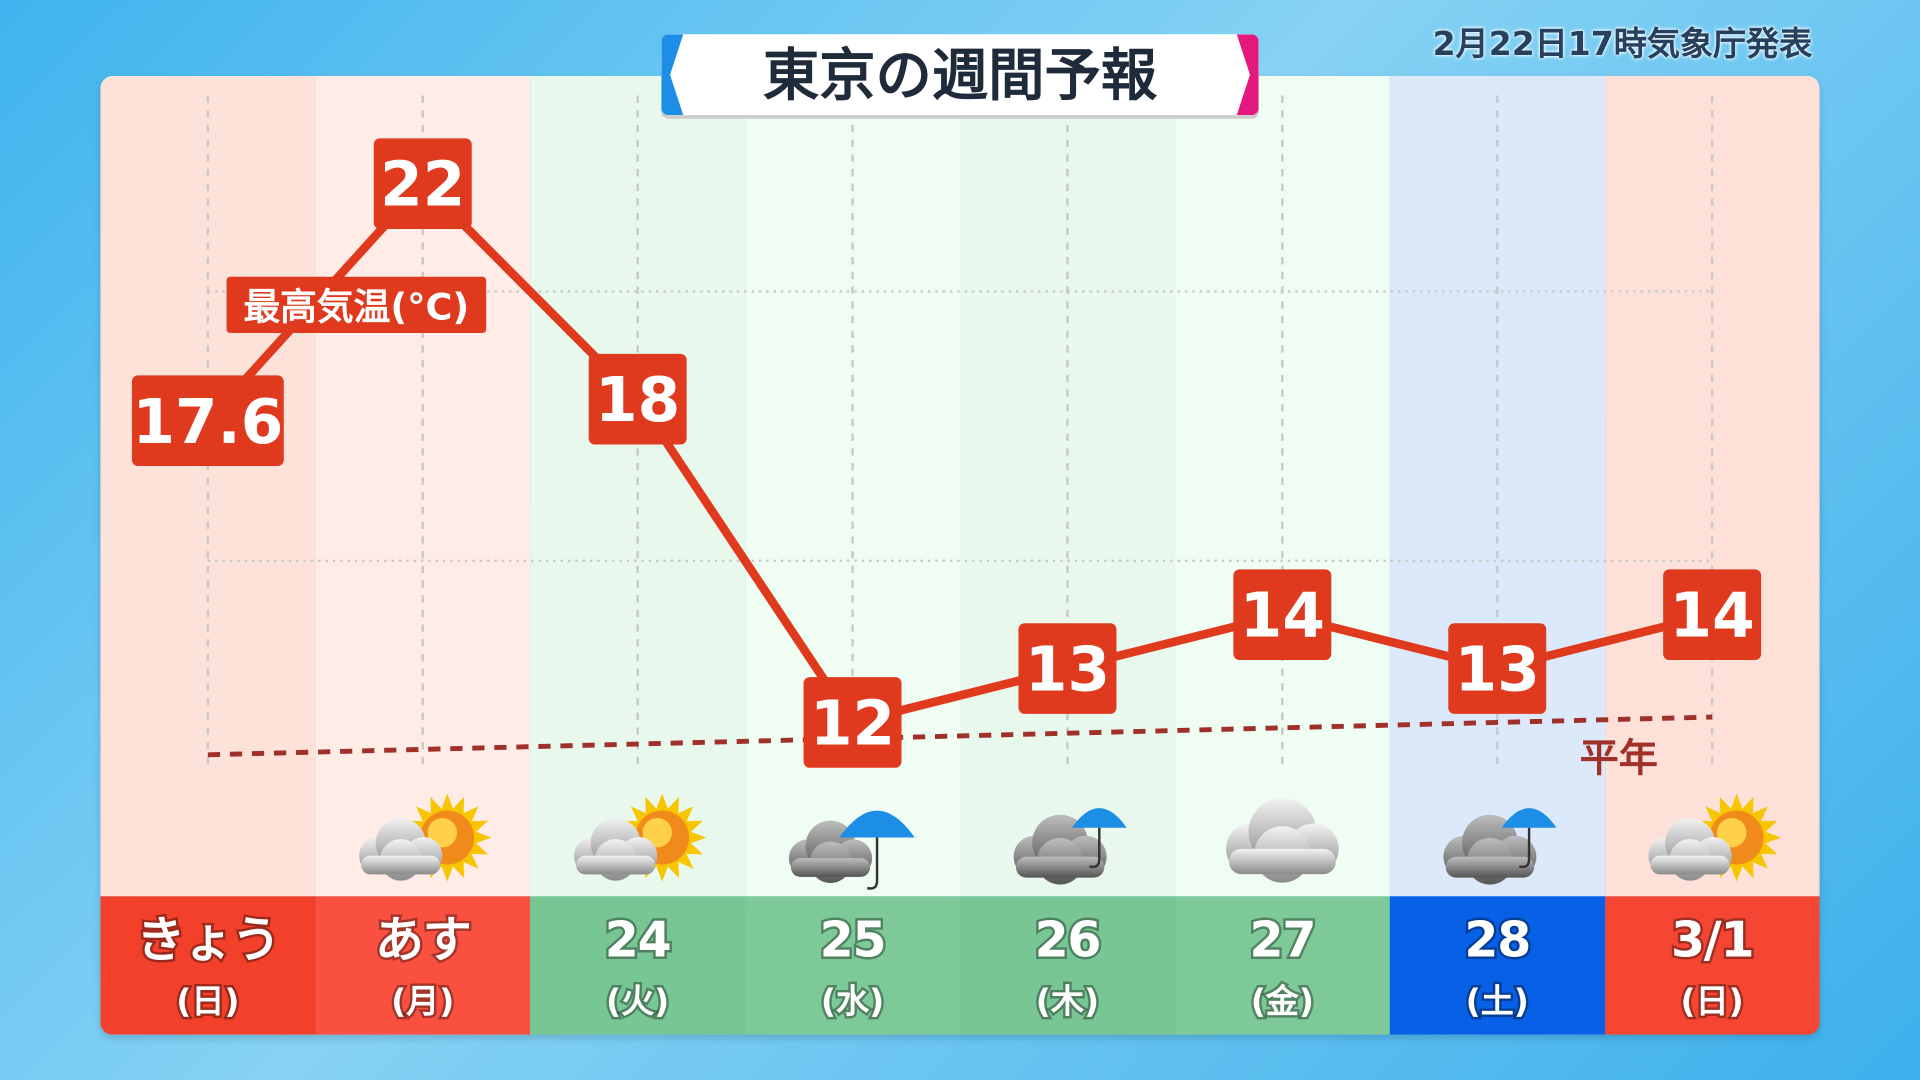 The image size is (1920, 1080). Describe the element at coordinates (1282, 840) in the screenshot. I see `cloud-weather-icon` at that location.